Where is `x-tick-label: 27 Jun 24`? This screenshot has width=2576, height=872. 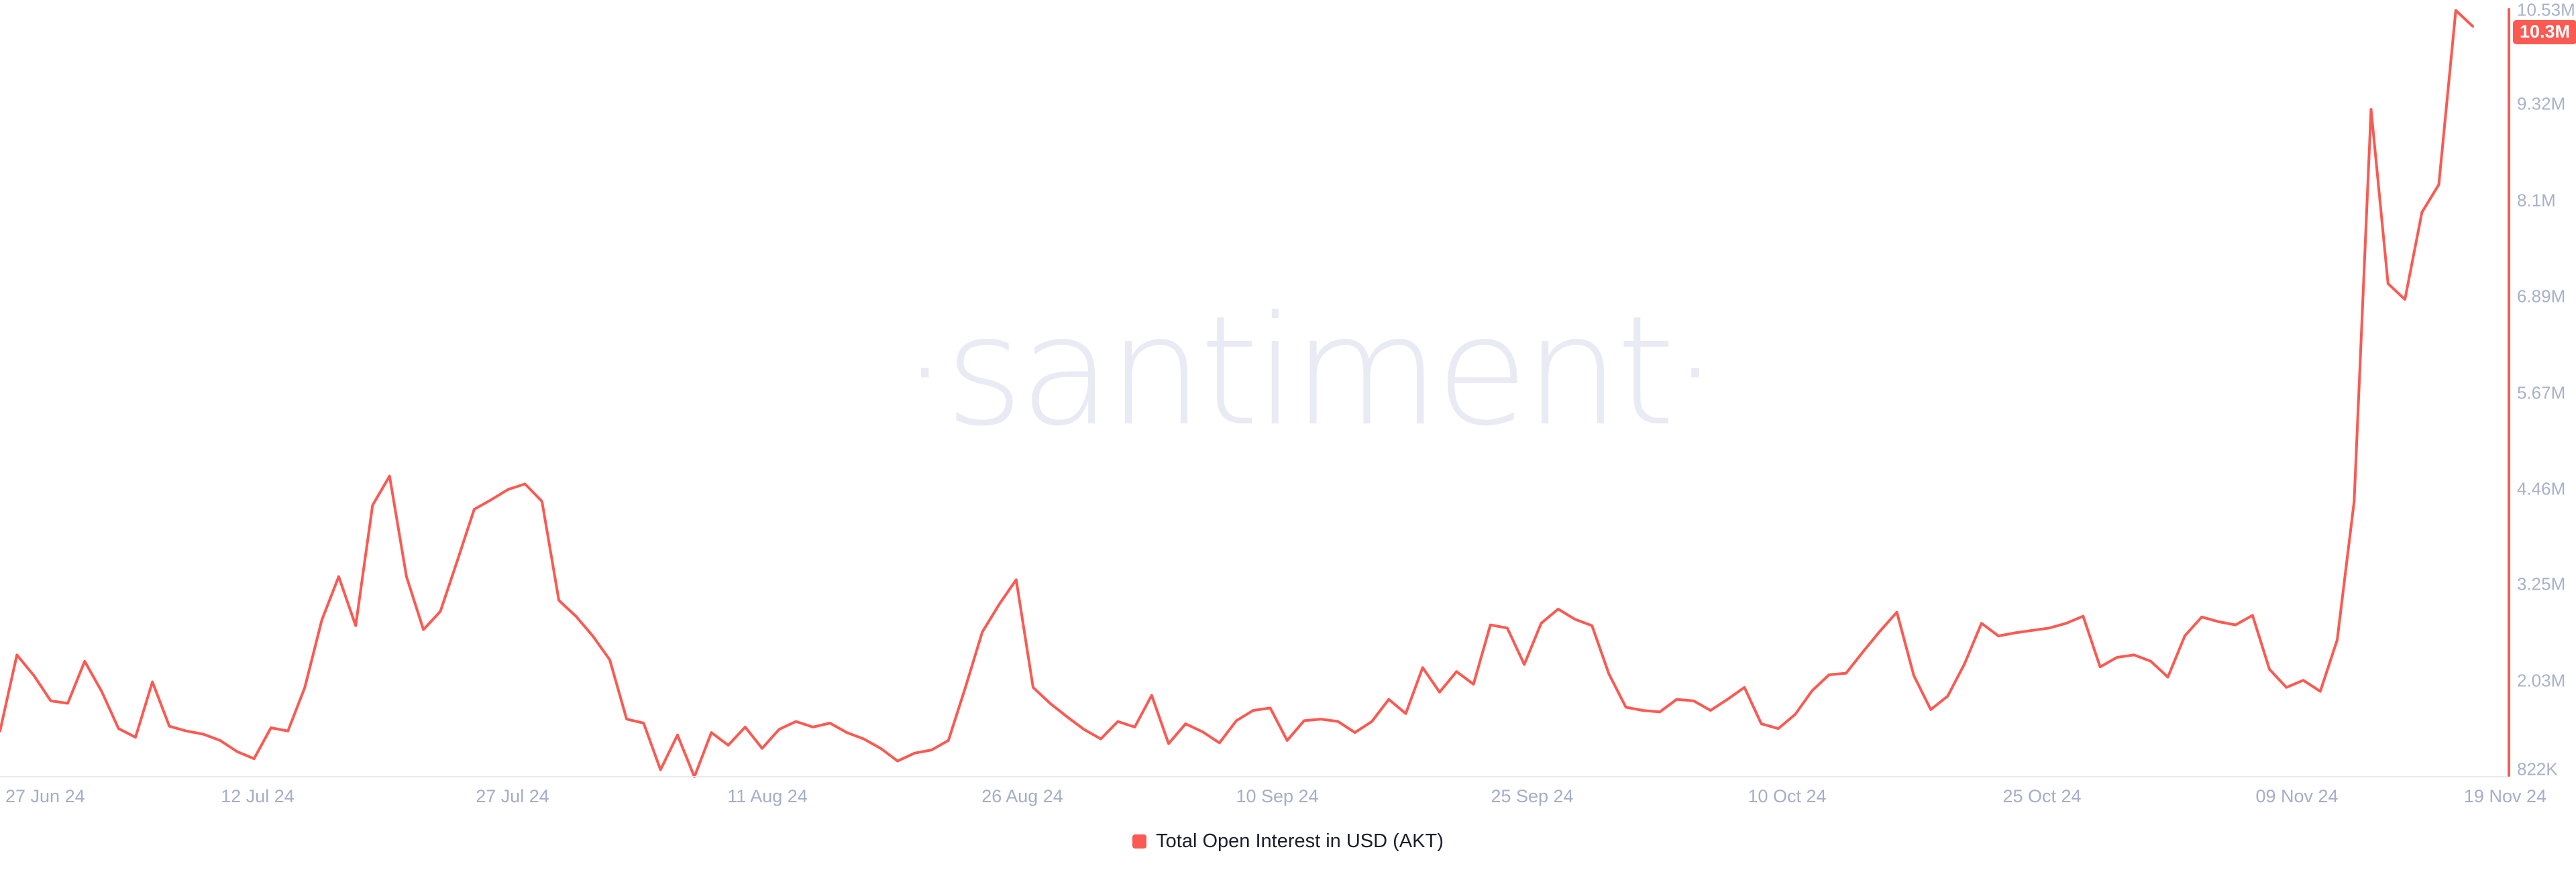 x-tick-label: 27 Jun 24 is located at coordinates (45, 796).